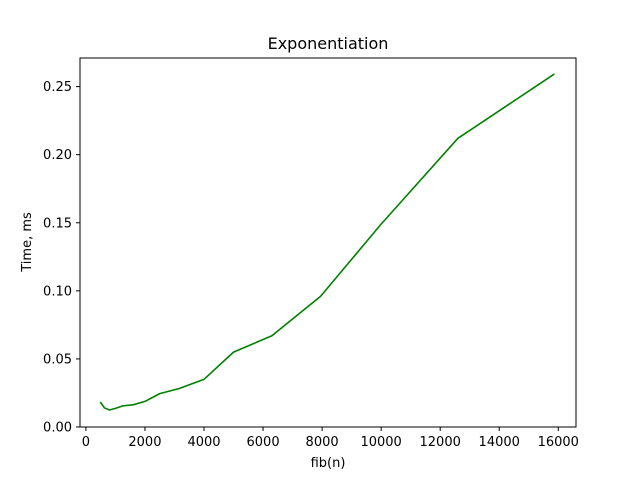  What do you see at coordinates (440, 442) in the screenshot?
I see `x-tick-label: 12000` at bounding box center [440, 442].